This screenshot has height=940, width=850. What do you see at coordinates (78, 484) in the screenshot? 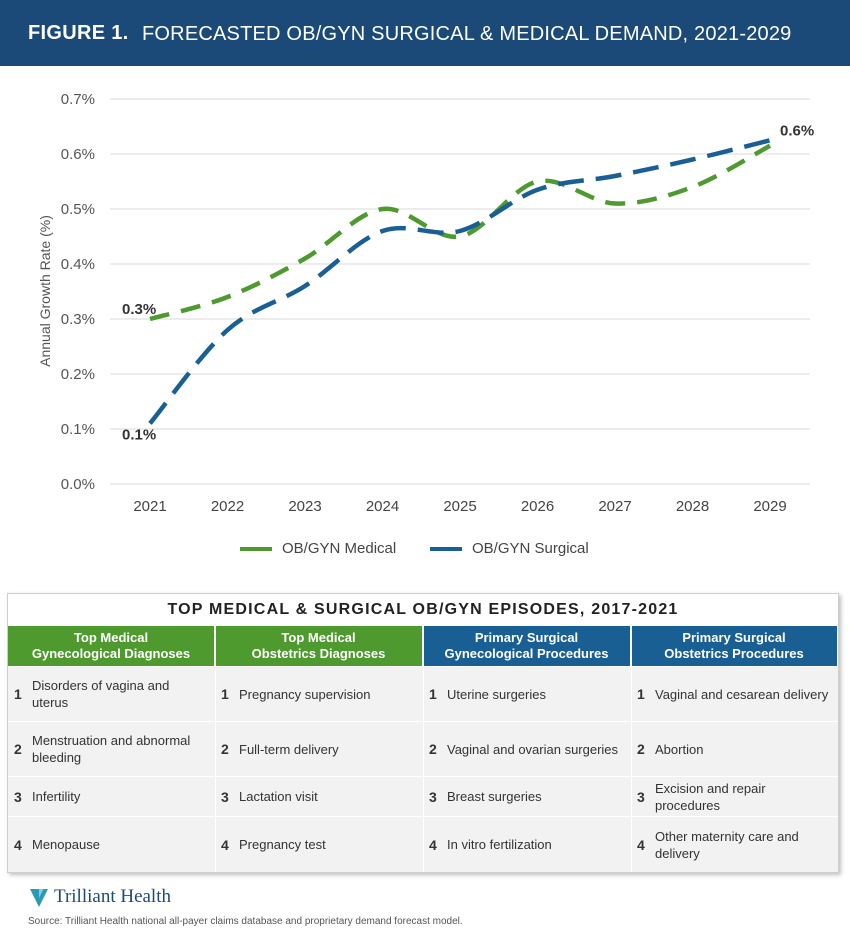
I see `y-tick-label: 0.0%` at bounding box center [78, 484].